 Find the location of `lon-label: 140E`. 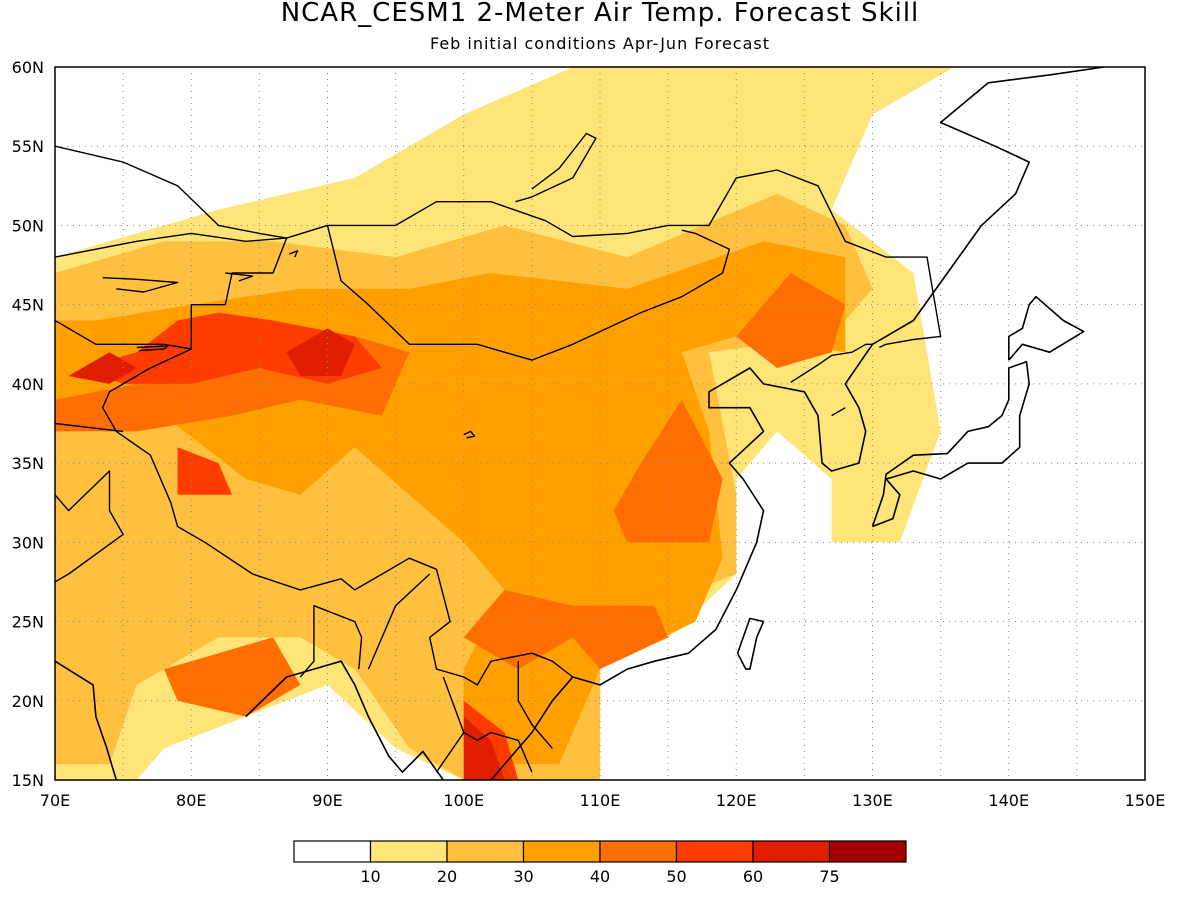

lon-label: 140E is located at coordinates (1008, 800).